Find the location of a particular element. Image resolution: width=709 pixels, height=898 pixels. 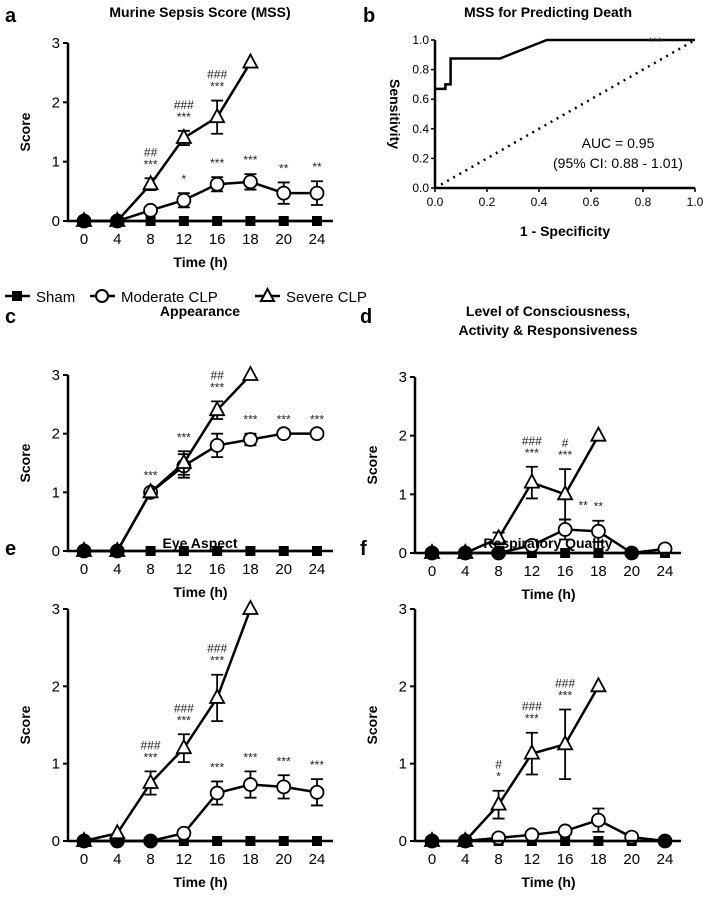

chart-title: Respiratory Quality is located at coordinates (547, 543).